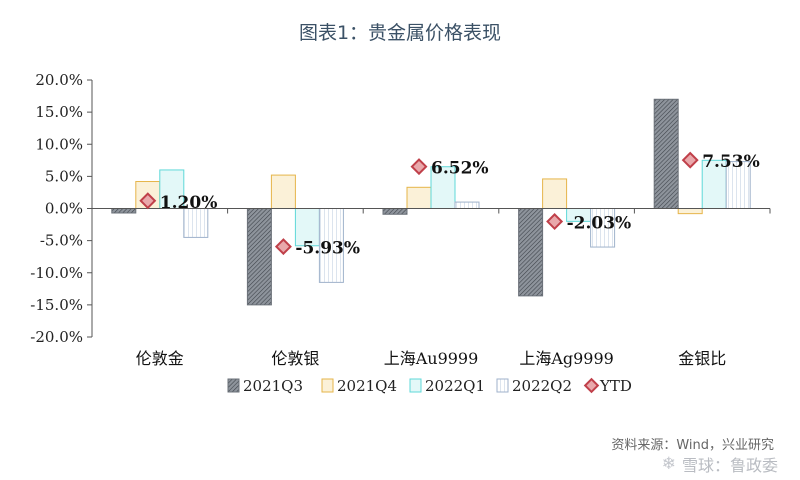 The width and height of the screenshot is (800, 480). What do you see at coordinates (56, 273) in the screenshot?
I see `y-tick-label: -10.0%` at bounding box center [56, 273].